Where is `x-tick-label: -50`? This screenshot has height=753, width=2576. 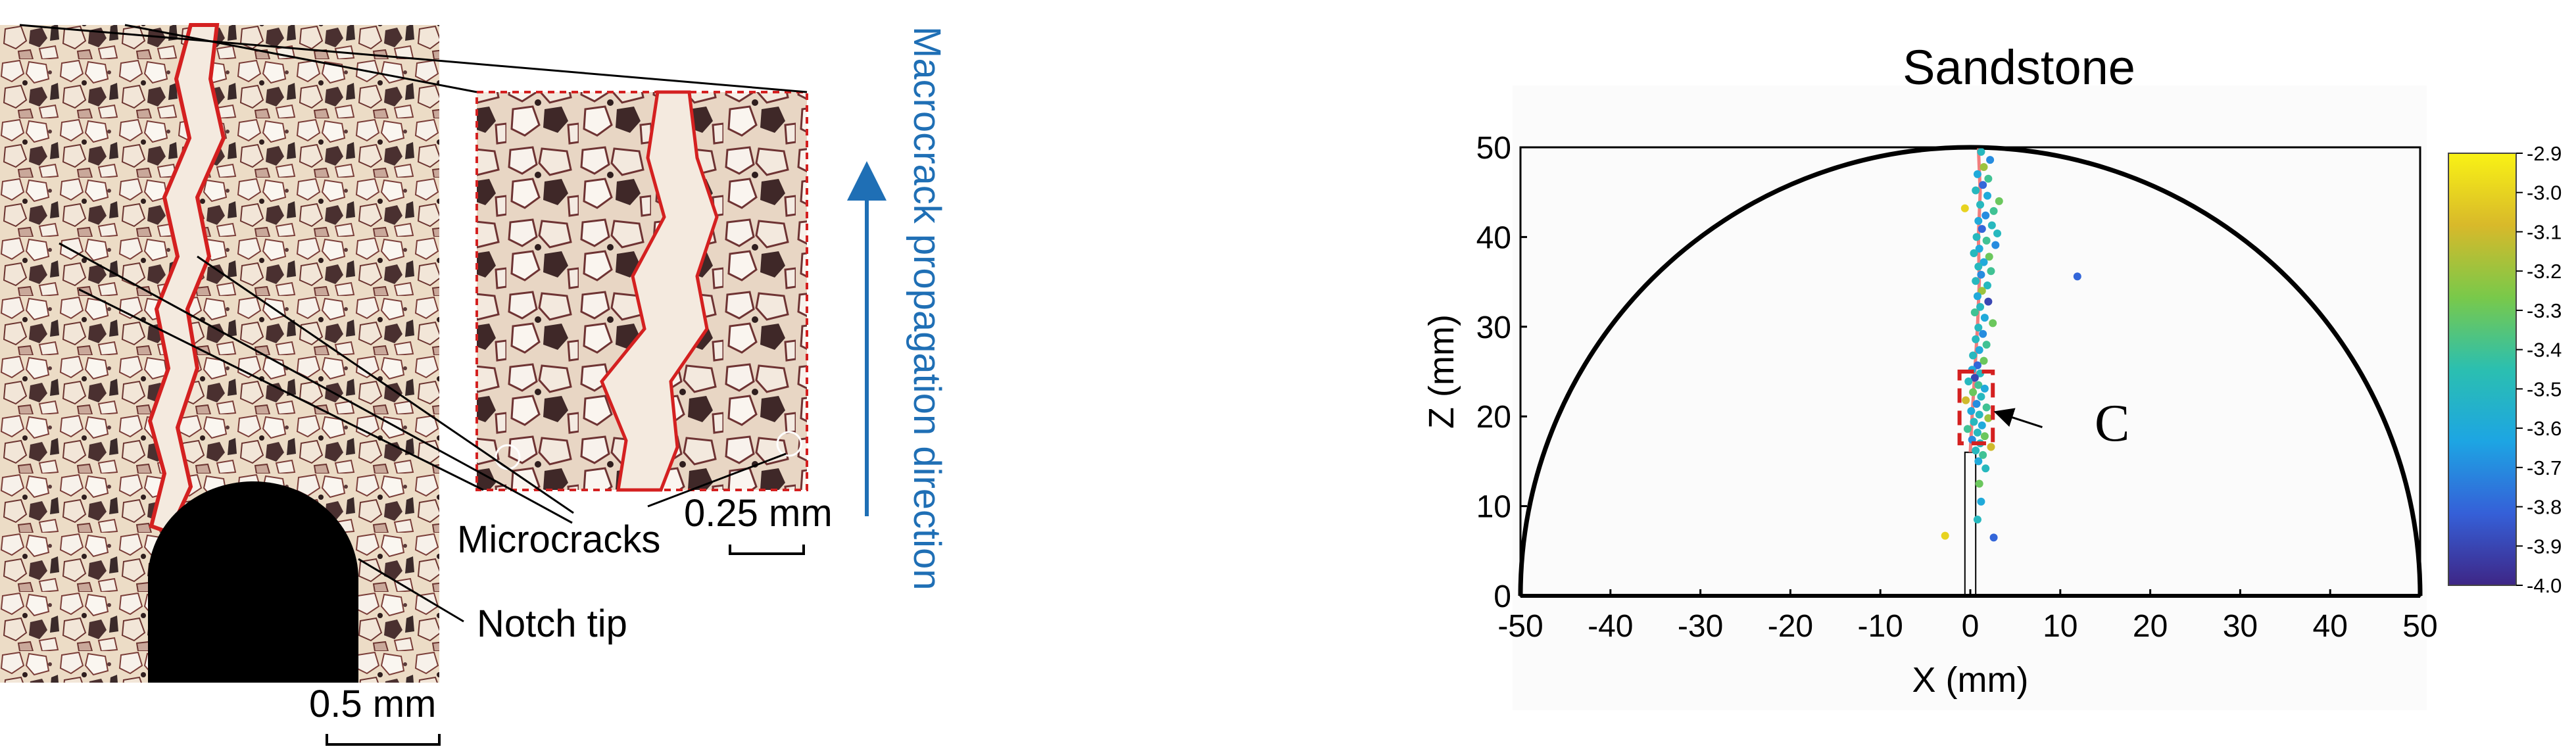
x-tick-label: -50 is located at coordinates (1520, 626).